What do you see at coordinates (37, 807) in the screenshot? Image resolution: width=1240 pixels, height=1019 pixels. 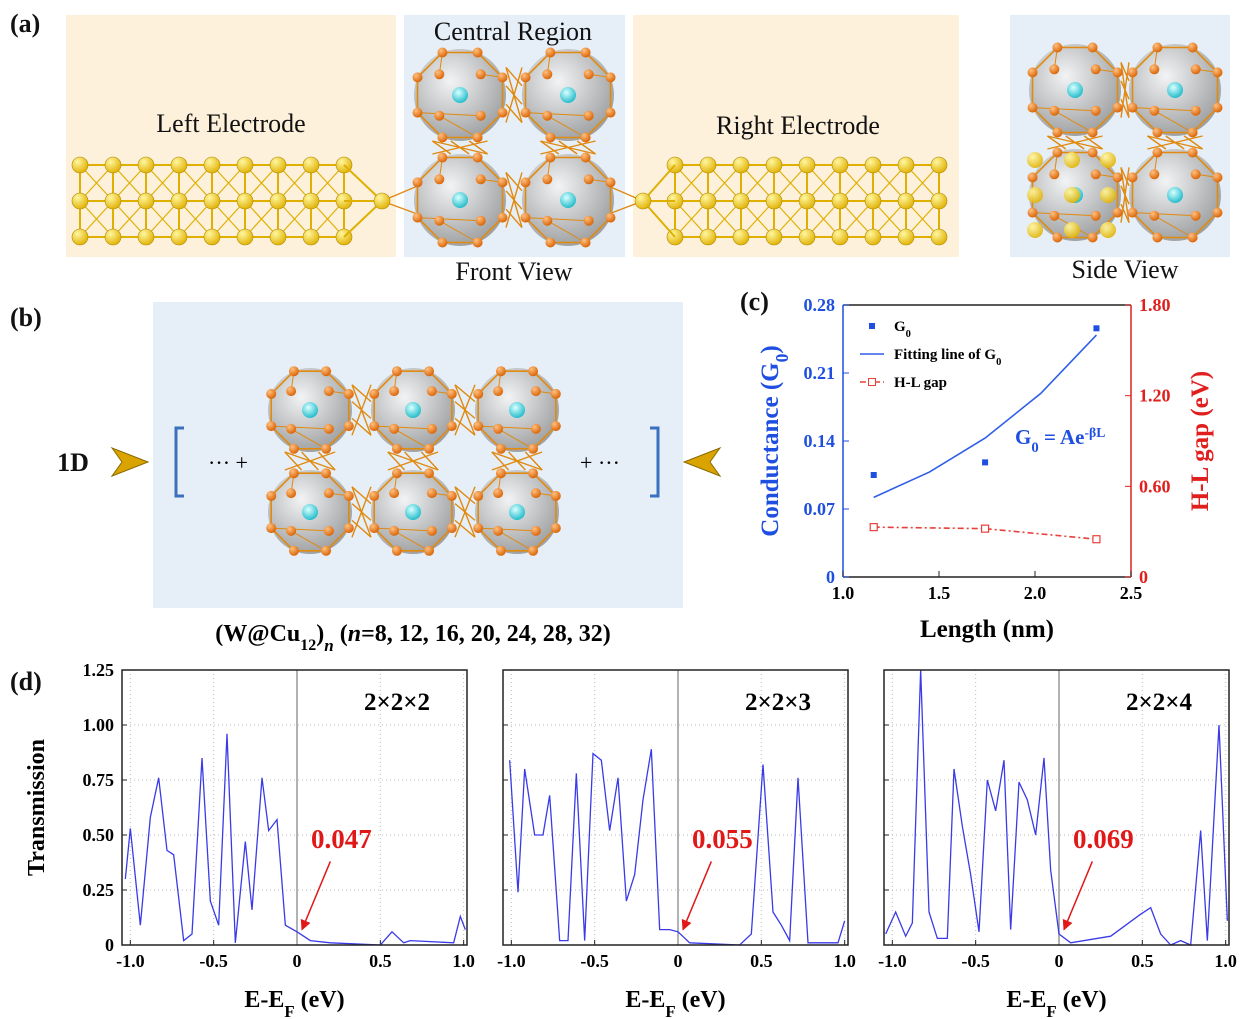 I see `y-axis-label: Transmission` at bounding box center [37, 807].